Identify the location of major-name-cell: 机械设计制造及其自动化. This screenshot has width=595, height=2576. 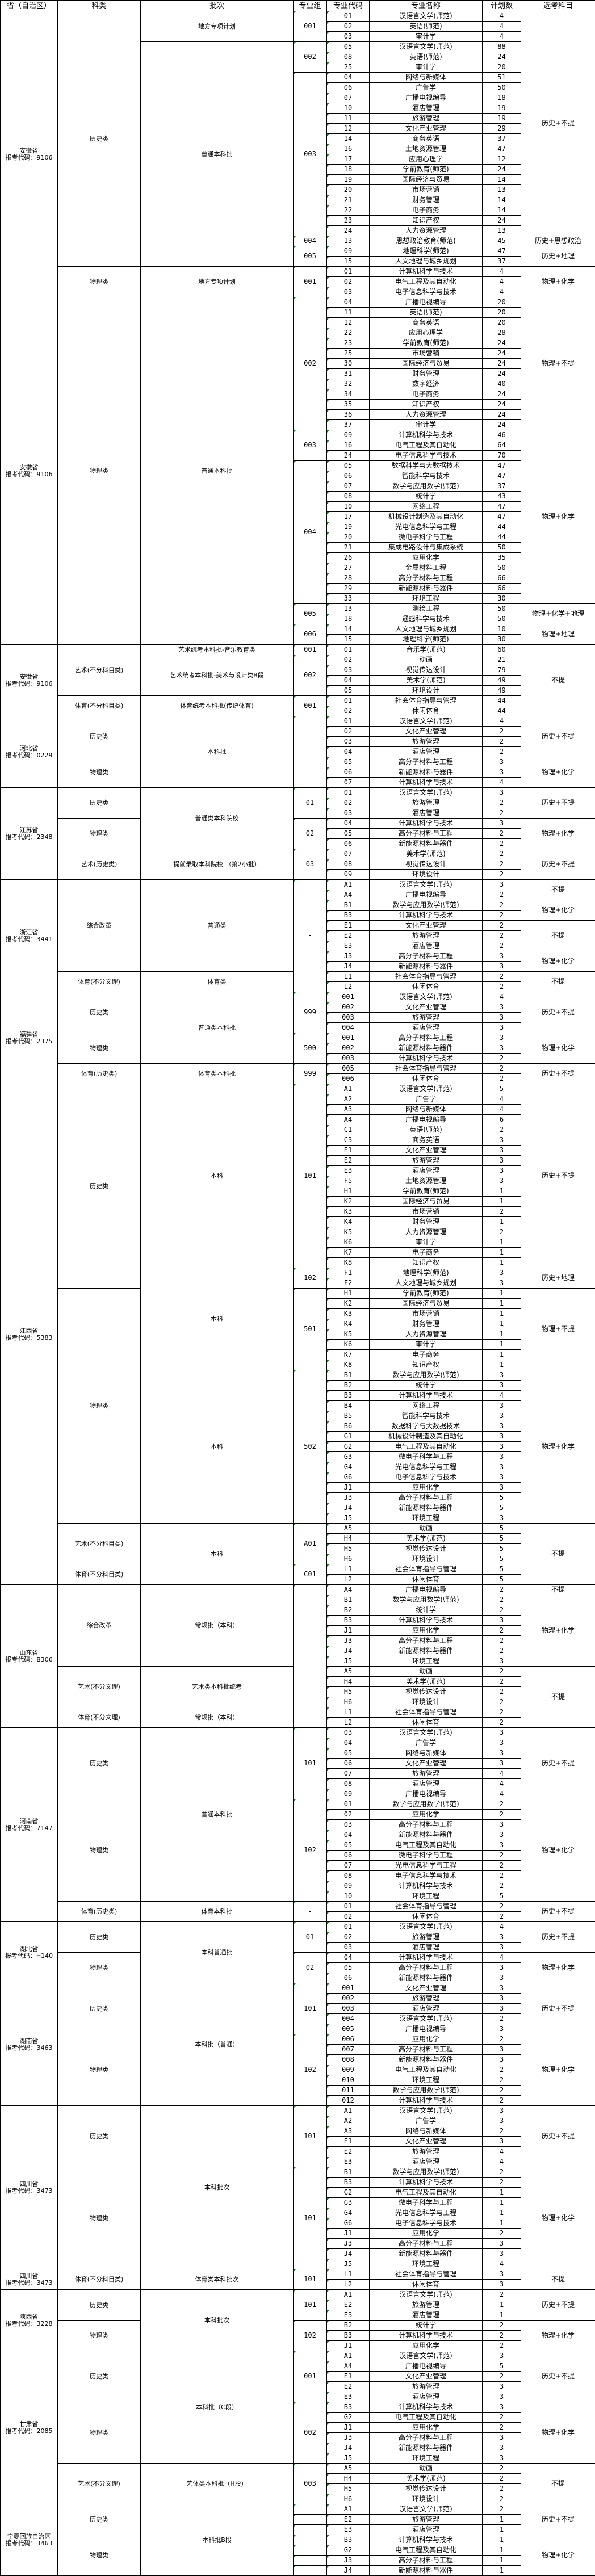
(426, 1437).